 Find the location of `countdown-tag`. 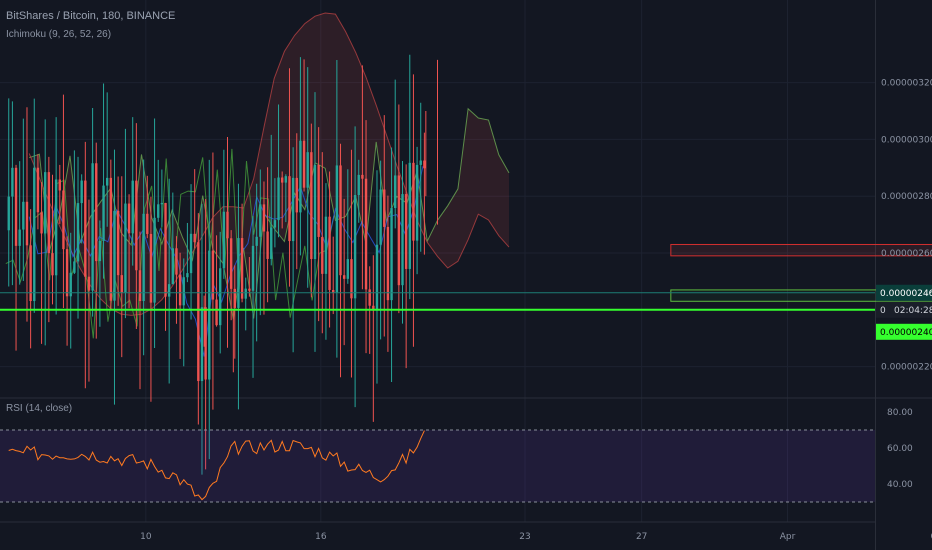

countdown-tag is located at coordinates (904, 309).